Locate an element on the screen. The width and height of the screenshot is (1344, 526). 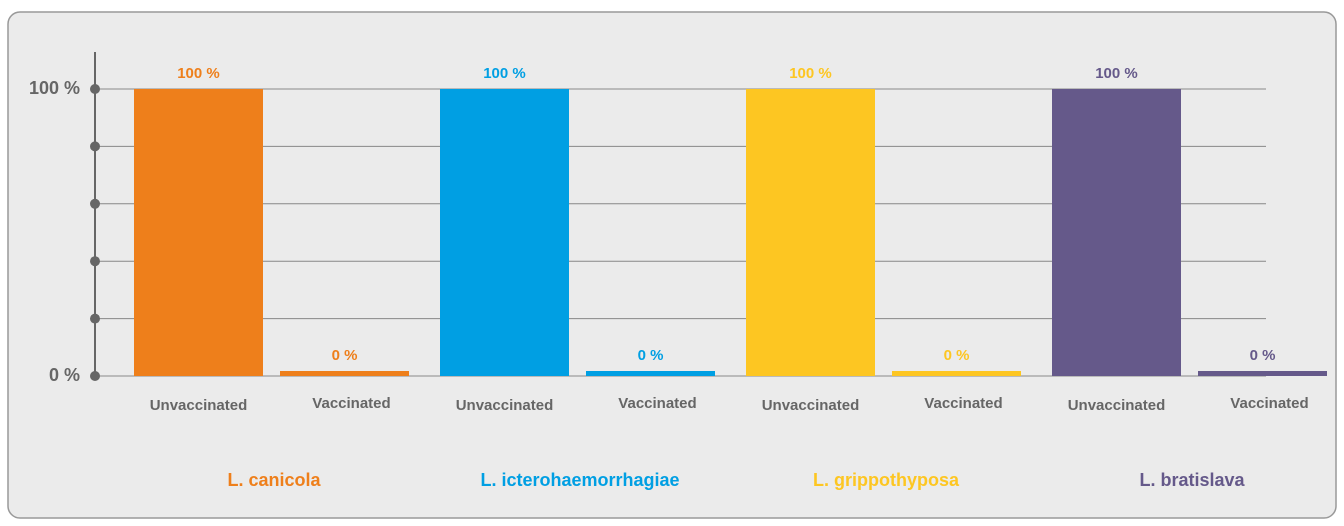
group-label: L. icterohaemorrhagiae is located at coordinates (579, 480).